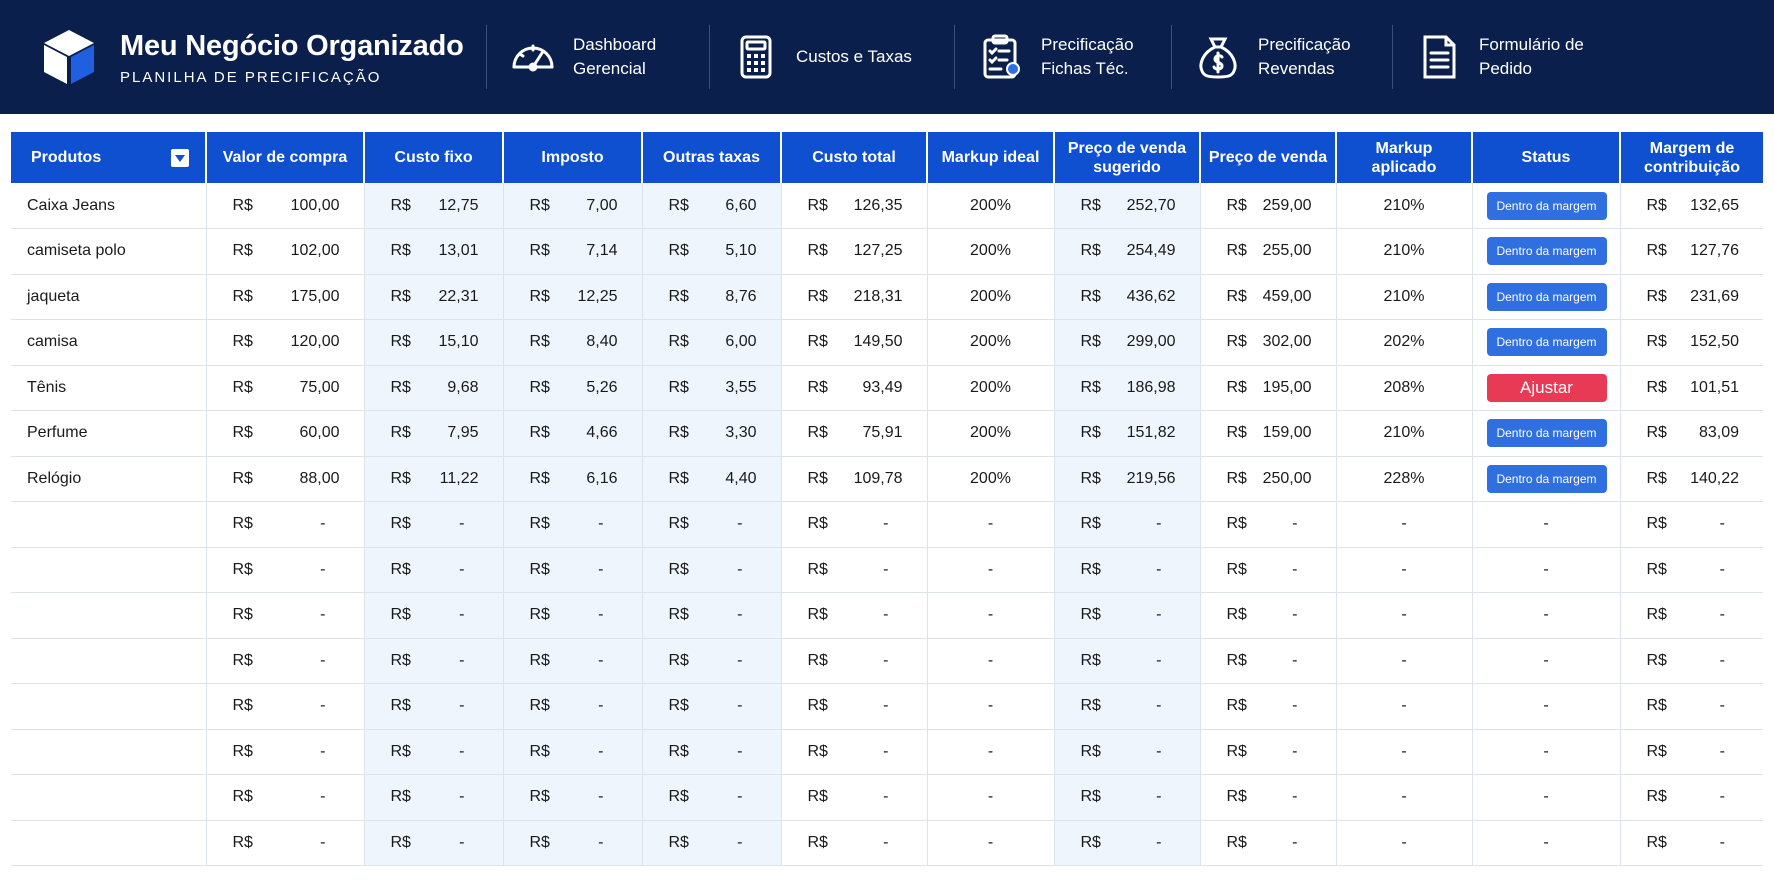 The height and width of the screenshot is (887, 1774). What do you see at coordinates (1691, 251) in the screenshot?
I see `cell-margem: R$ 127,76` at bounding box center [1691, 251].